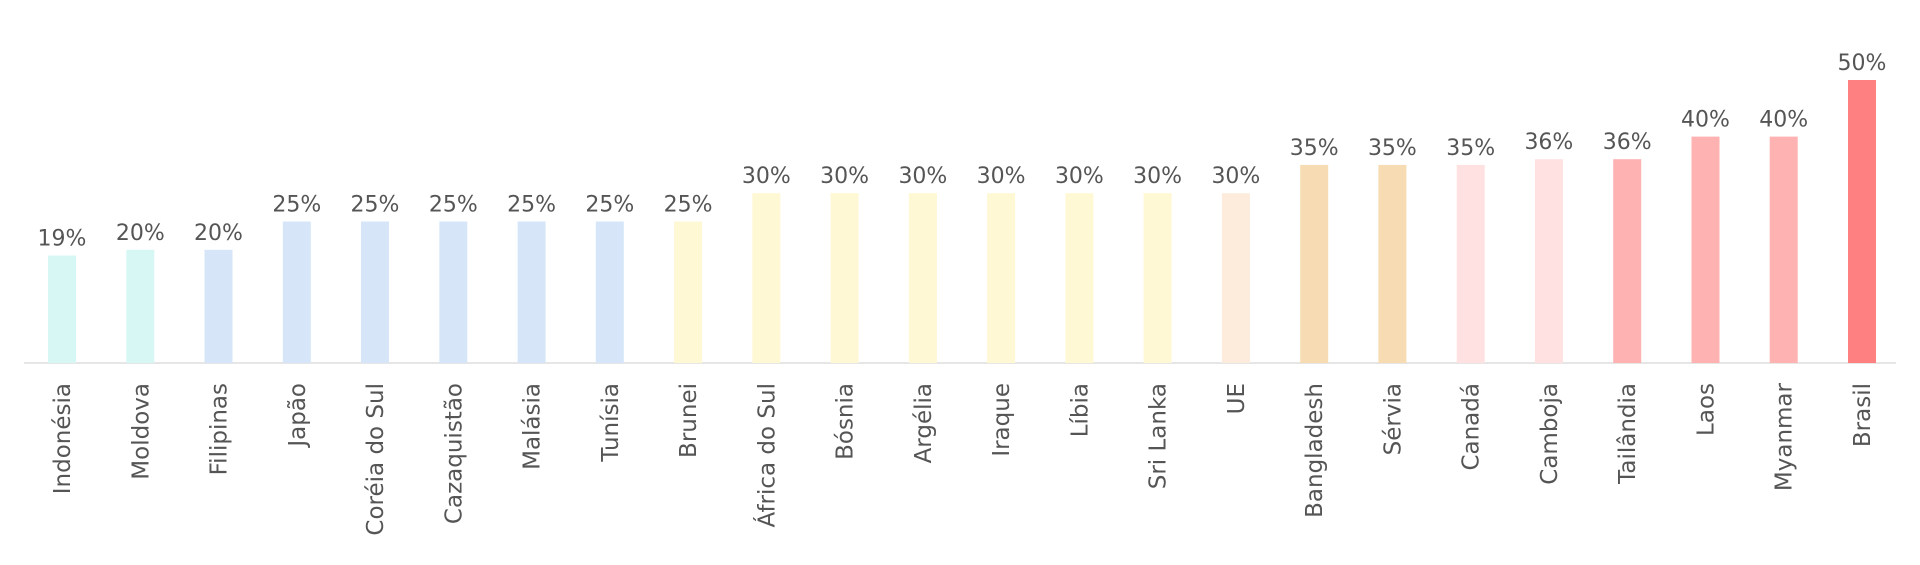  What do you see at coordinates (1785, 436) in the screenshot?
I see `category-label-myanmar: Myanmar` at bounding box center [1785, 436].